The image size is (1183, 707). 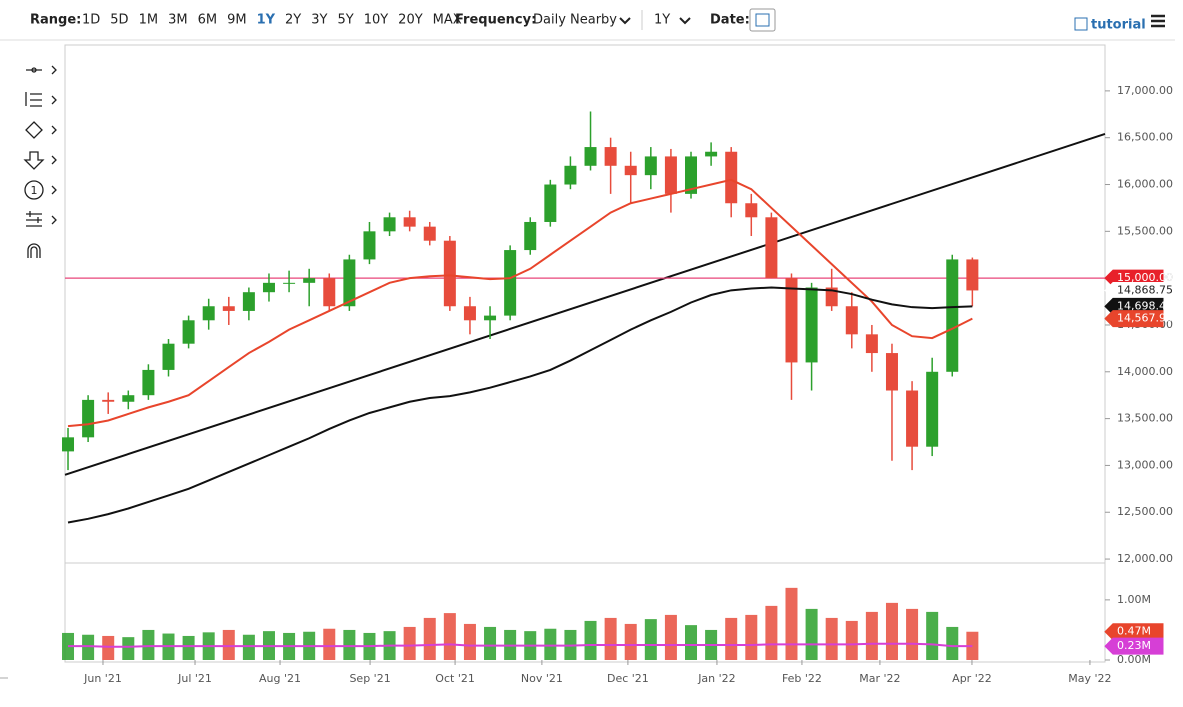 What do you see at coordinates (34, 250) in the screenshot?
I see `tool-magnet` at bounding box center [34, 250].